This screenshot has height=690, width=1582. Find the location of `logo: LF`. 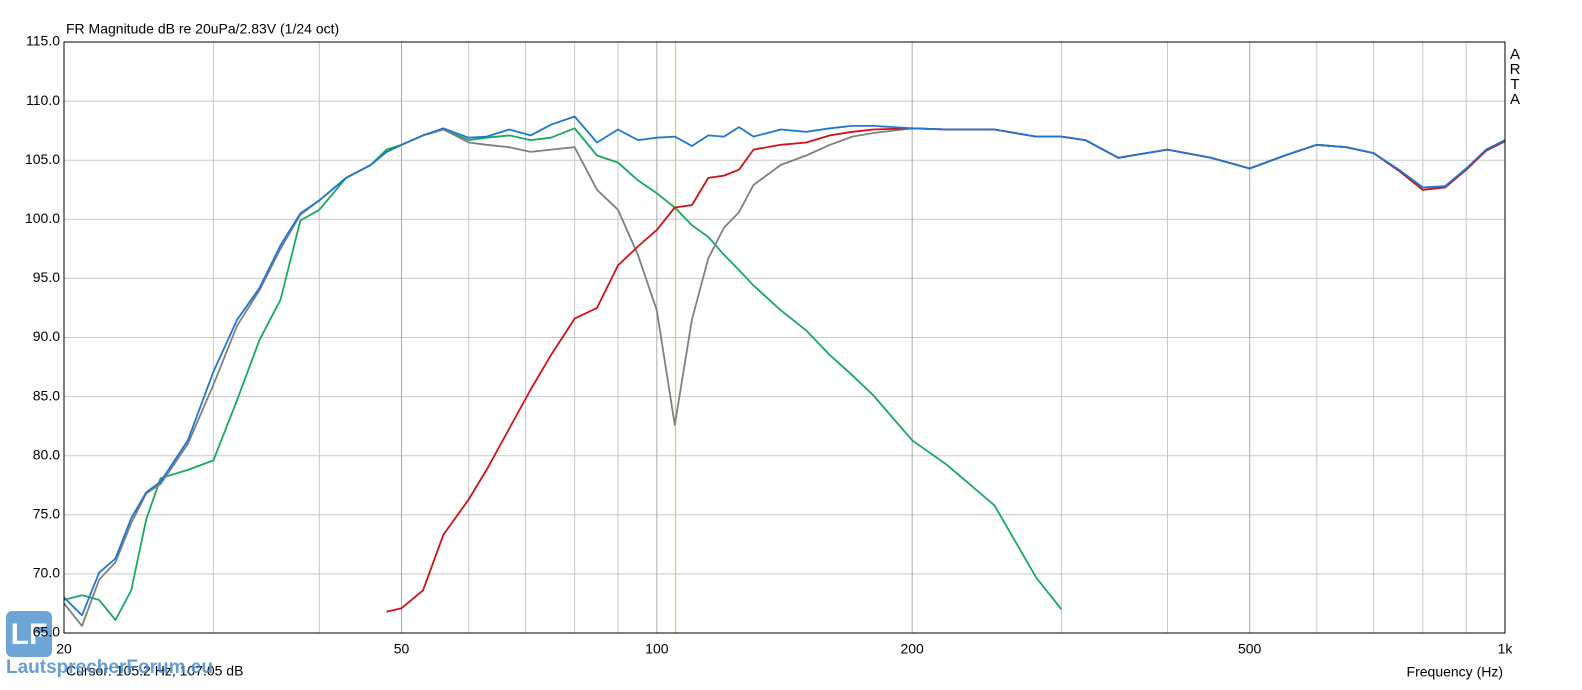

logo: LF is located at coordinates (29, 634).